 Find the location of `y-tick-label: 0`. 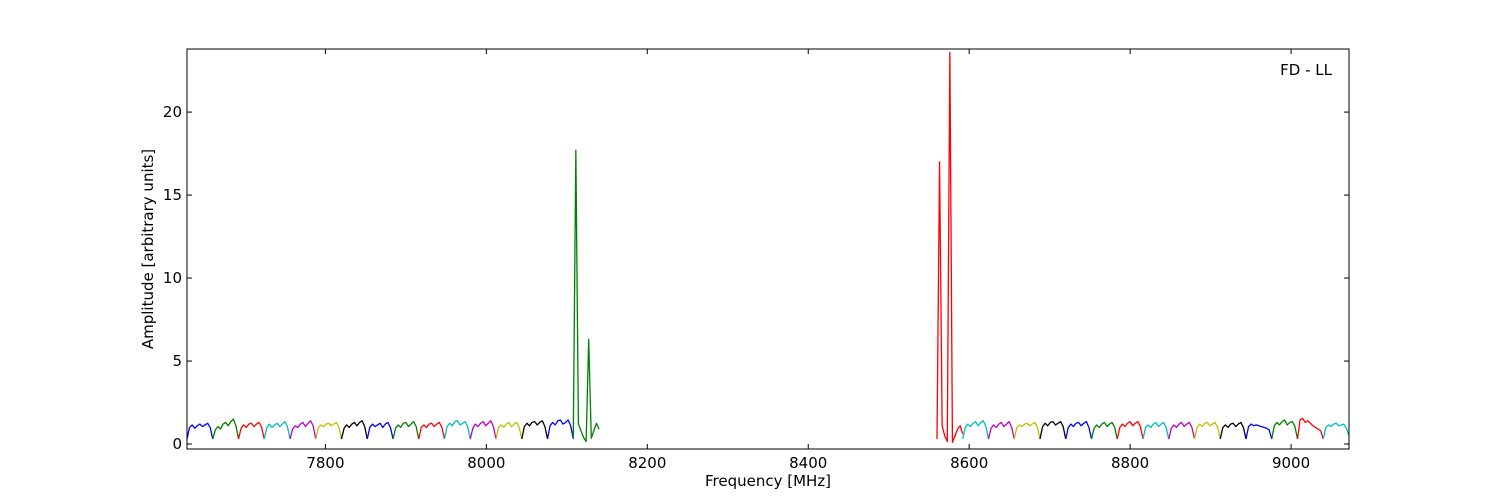

y-tick-label: 0 is located at coordinates (177, 444).